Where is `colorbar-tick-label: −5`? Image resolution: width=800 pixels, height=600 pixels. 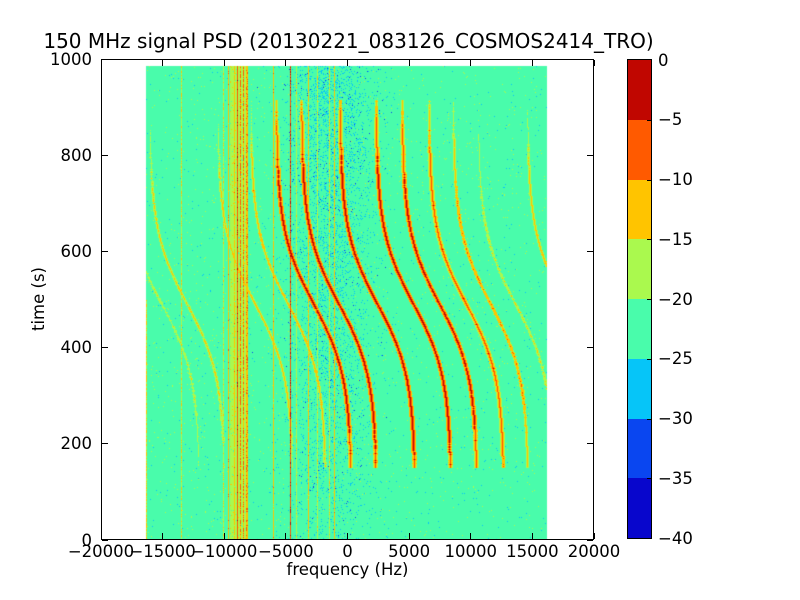 colorbar-tick-label: −5 is located at coordinates (670, 120).